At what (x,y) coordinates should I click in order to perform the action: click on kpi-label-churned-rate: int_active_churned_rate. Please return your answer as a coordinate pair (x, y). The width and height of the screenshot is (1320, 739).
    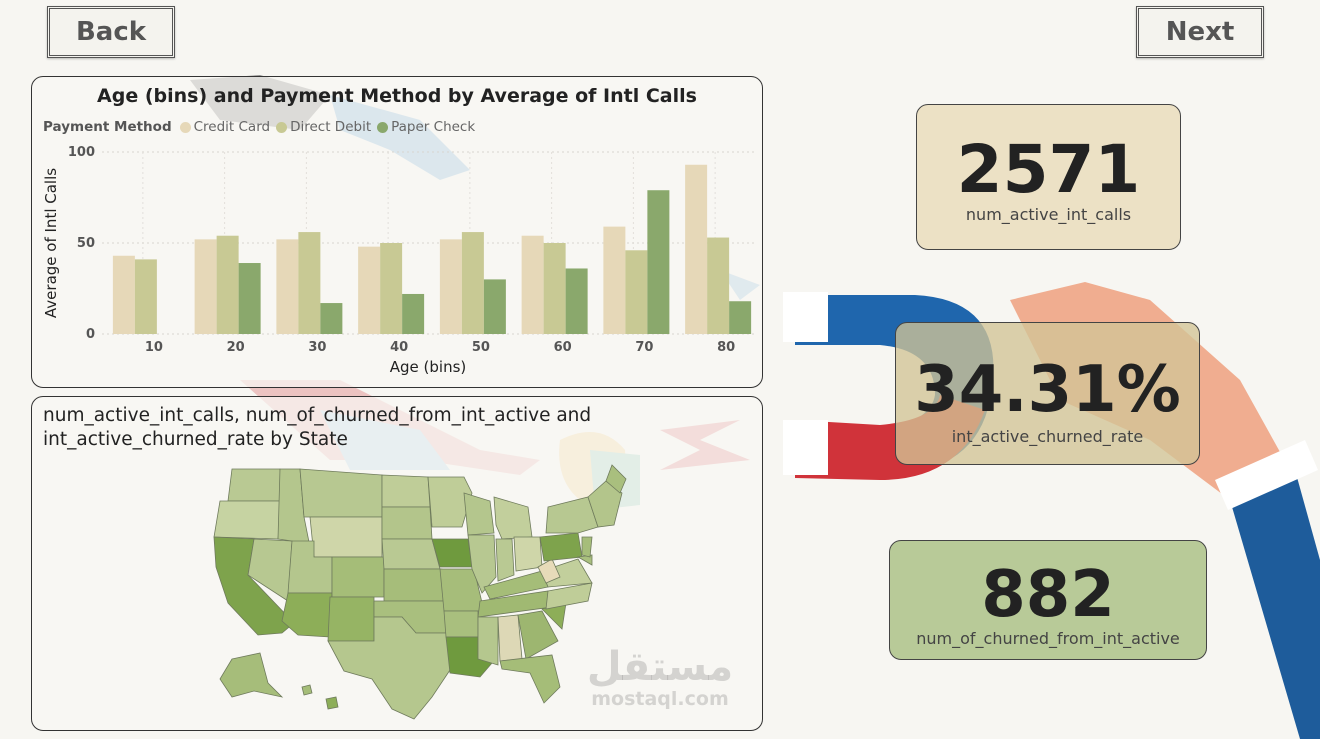
    Looking at the image, I should click on (1047, 436).